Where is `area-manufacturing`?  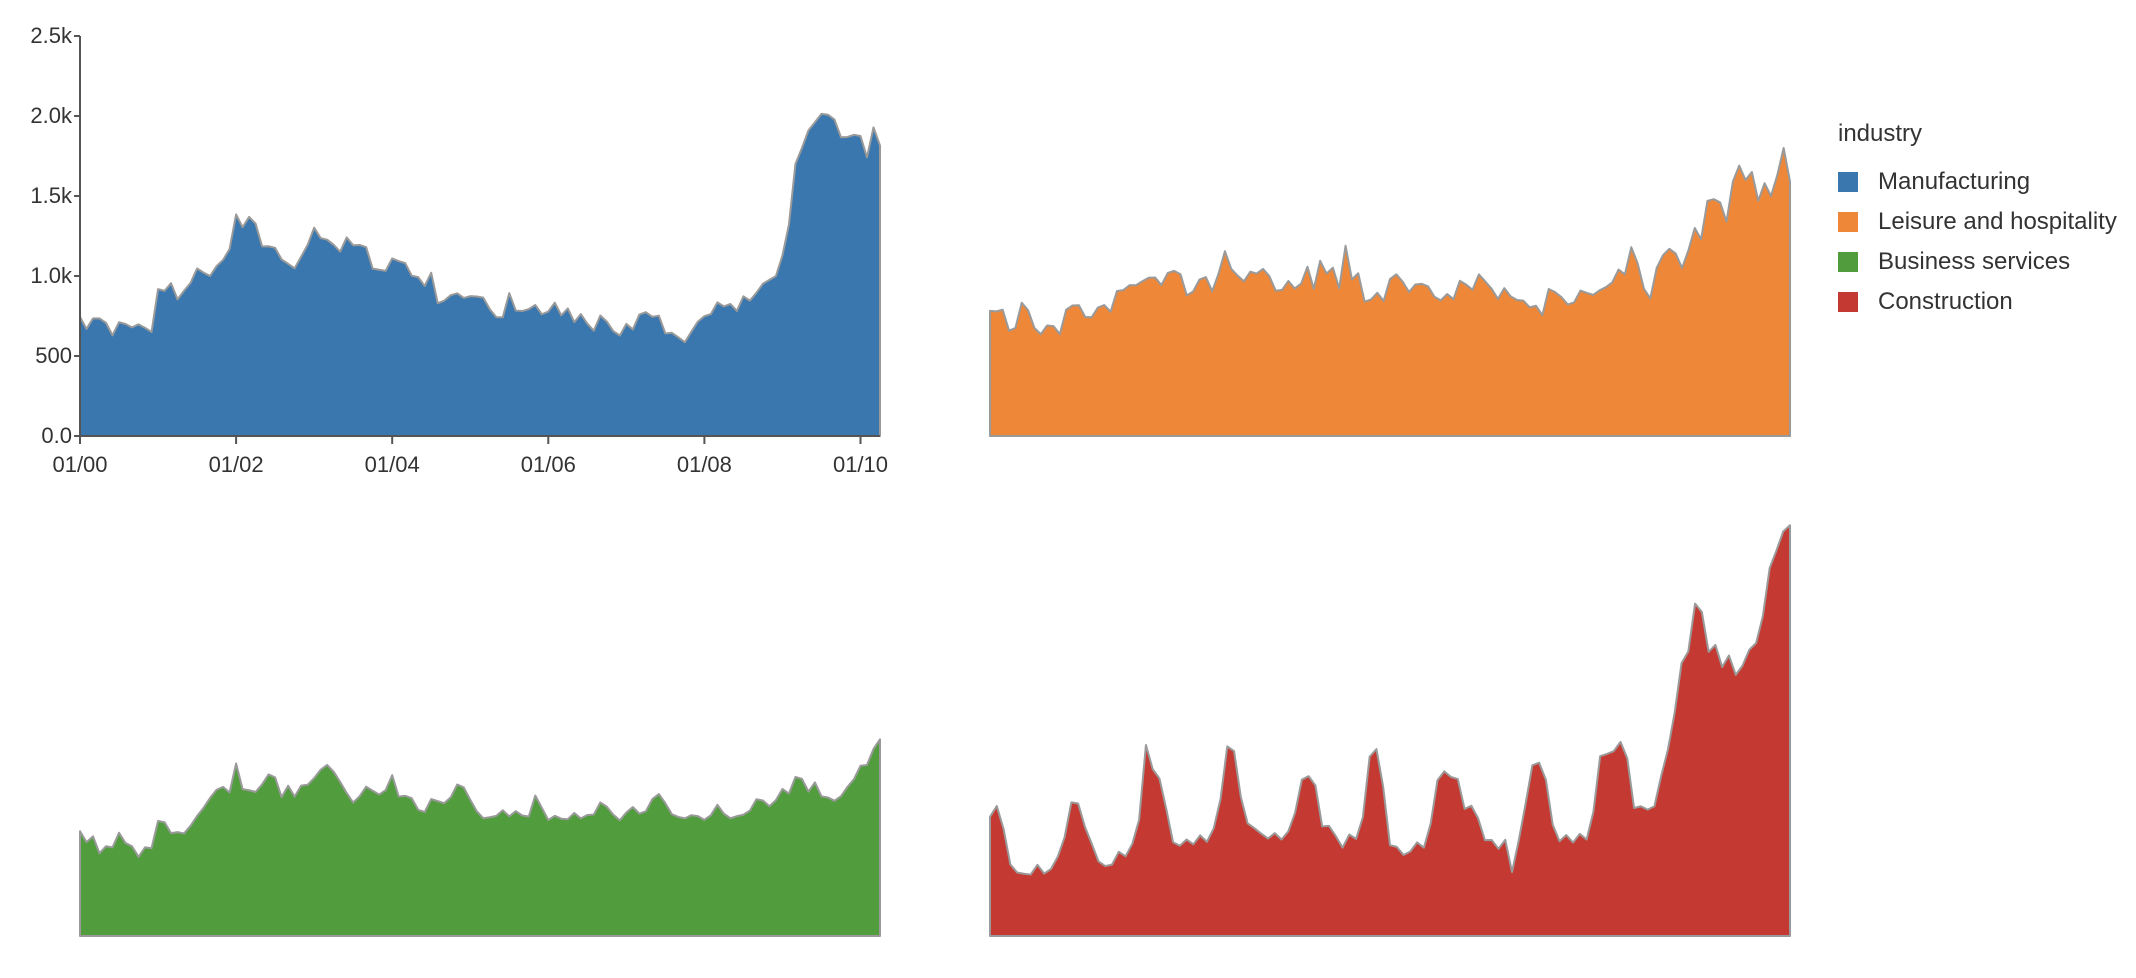 area-manufacturing is located at coordinates (480, 274).